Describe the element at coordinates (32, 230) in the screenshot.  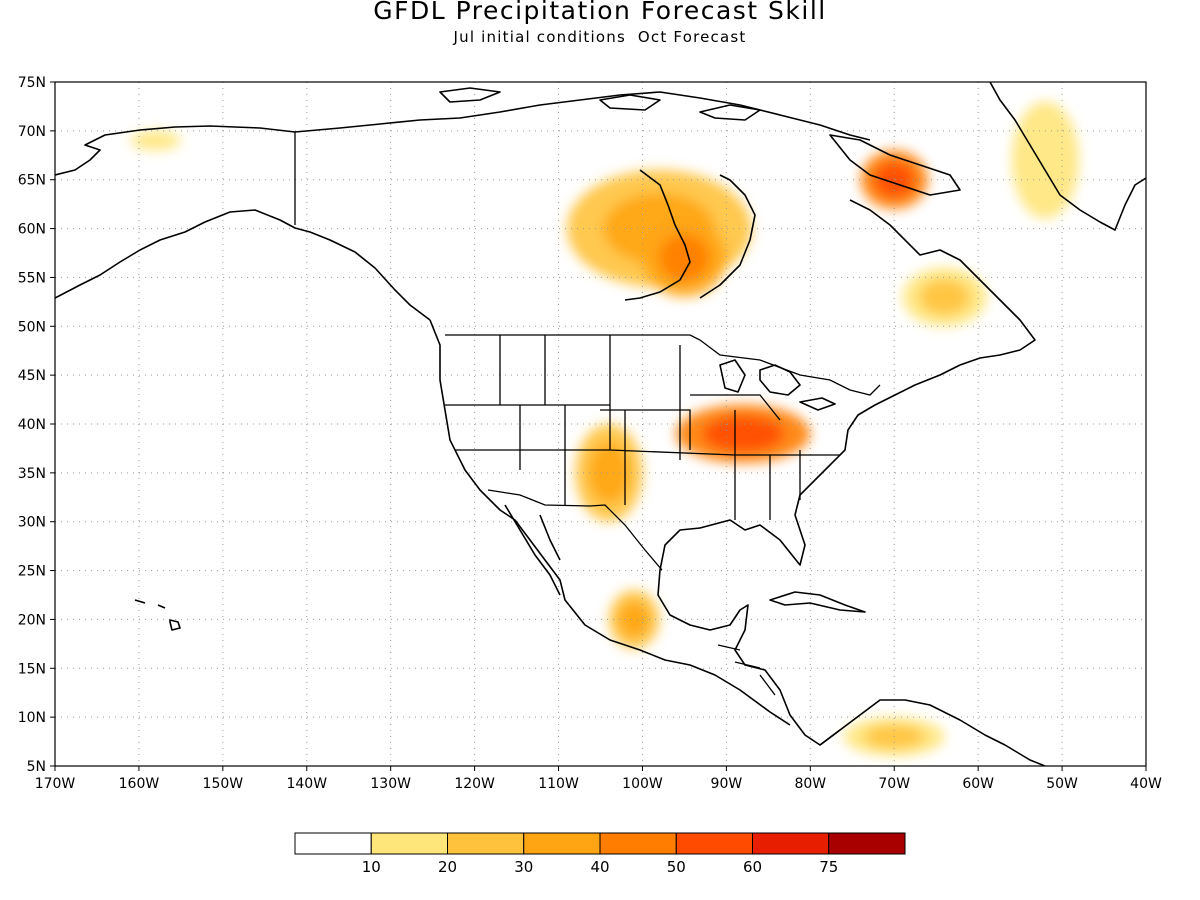
I see `lat-tick-label: 60N` at that location.